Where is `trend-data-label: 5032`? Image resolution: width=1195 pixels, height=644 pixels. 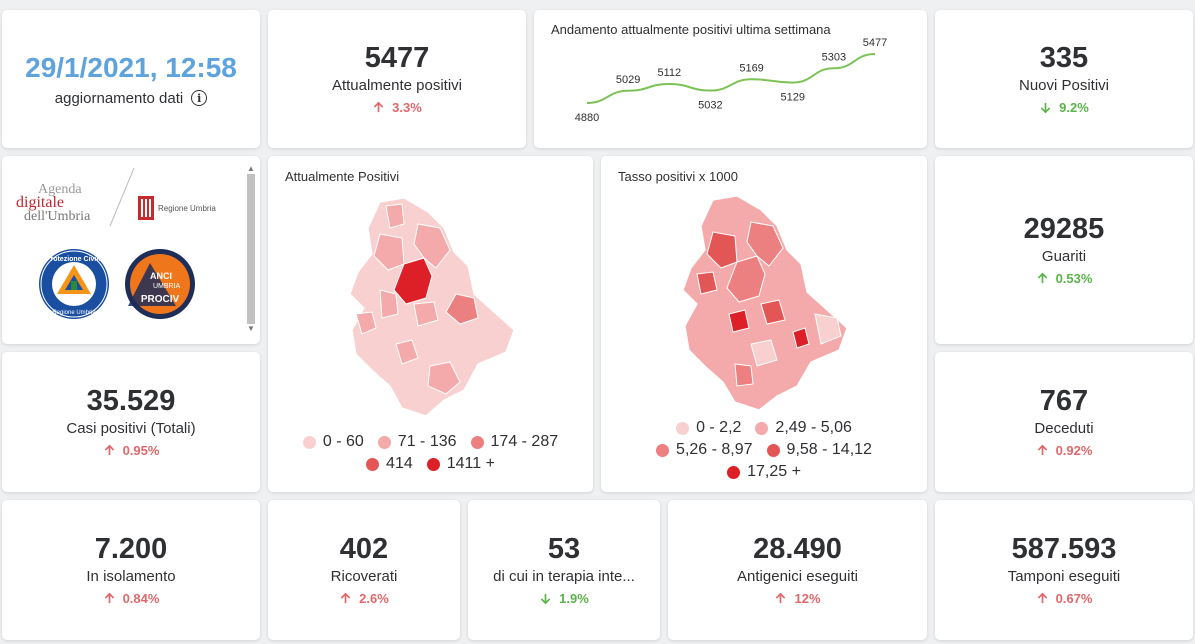 trend-data-label: 5032 is located at coordinates (710, 106).